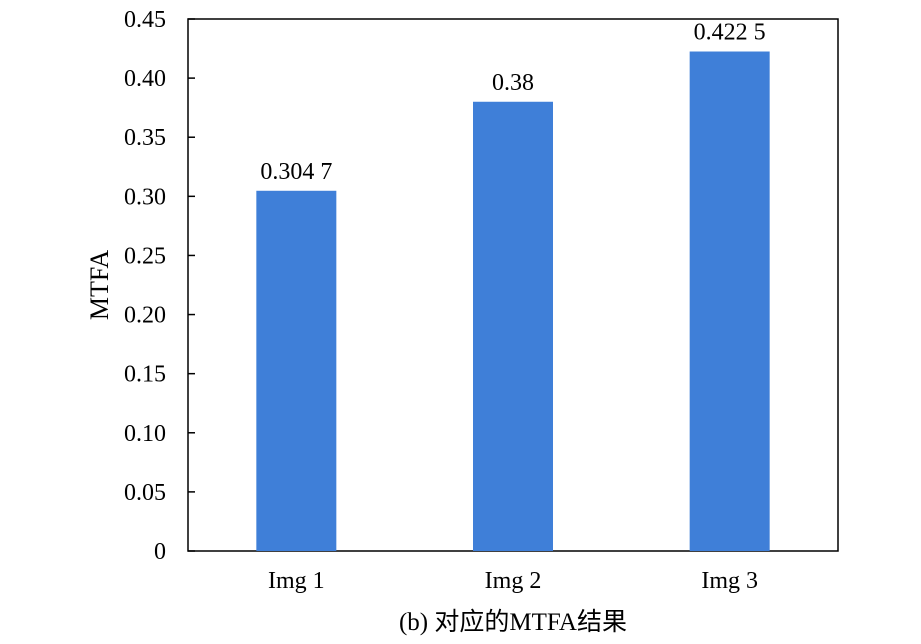  I want to click on data-labels: 0.304 7 0.38 0.422 5, so click(512, 102).